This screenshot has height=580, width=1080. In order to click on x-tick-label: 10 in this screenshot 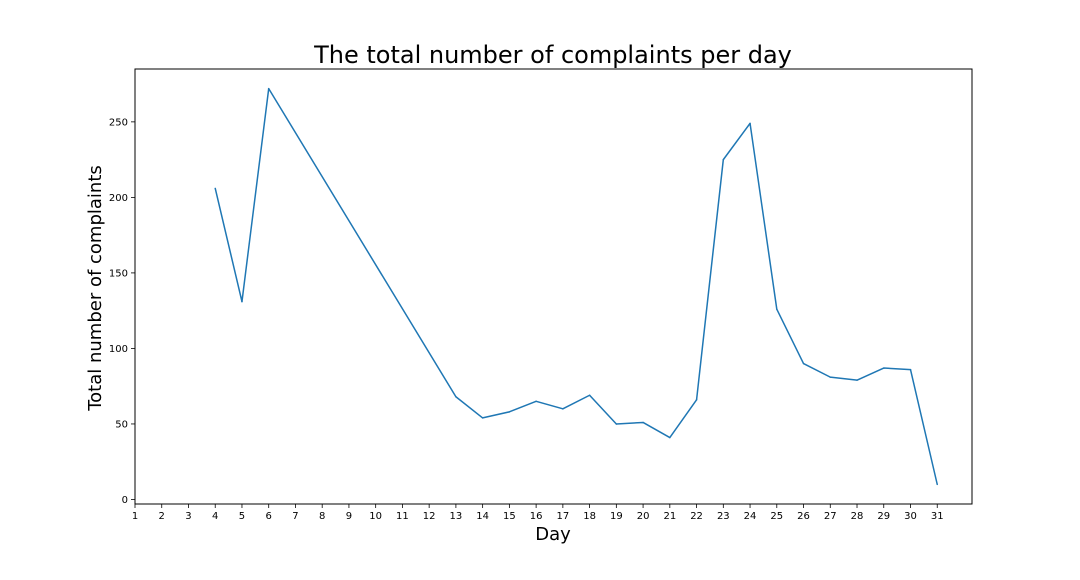, I will do `click(375, 516)`.